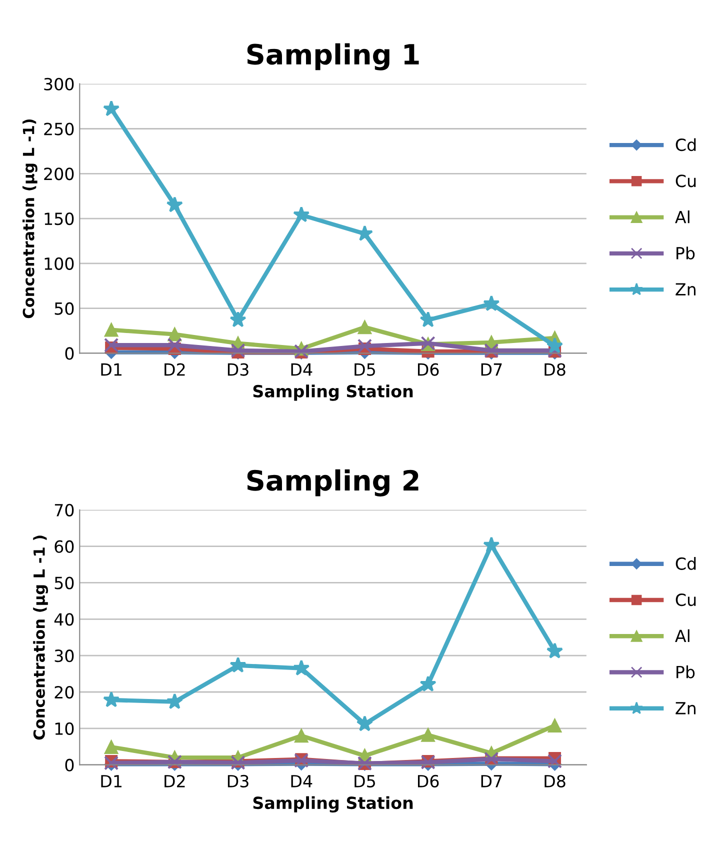 This screenshot has width=724, height=847. What do you see at coordinates (59, 84) in the screenshot?
I see `y-tick-label: 300` at bounding box center [59, 84].